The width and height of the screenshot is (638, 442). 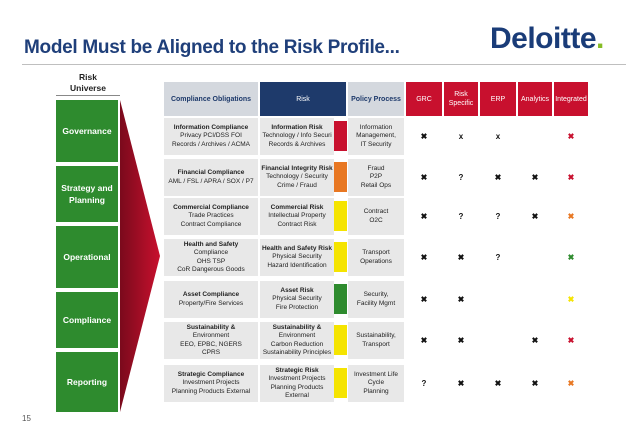 What do you see at coordinates (297, 224) in the screenshot?
I see `risk-line: Contract Risk` at bounding box center [297, 224].